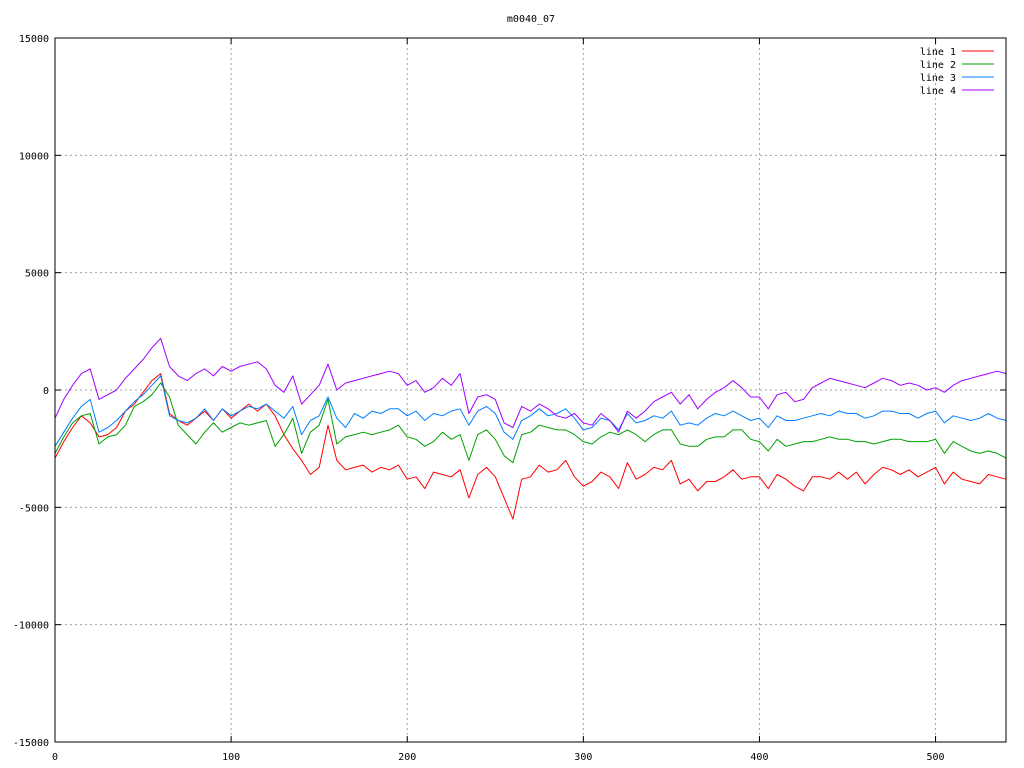 The width and height of the screenshot is (1024, 768). Describe the element at coordinates (957, 72) in the screenshot. I see `legend: line 1 line 2 line 3 line 4` at that location.